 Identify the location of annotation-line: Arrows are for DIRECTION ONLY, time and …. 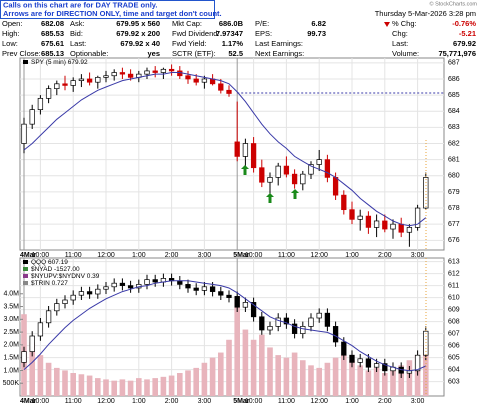
(112, 13).